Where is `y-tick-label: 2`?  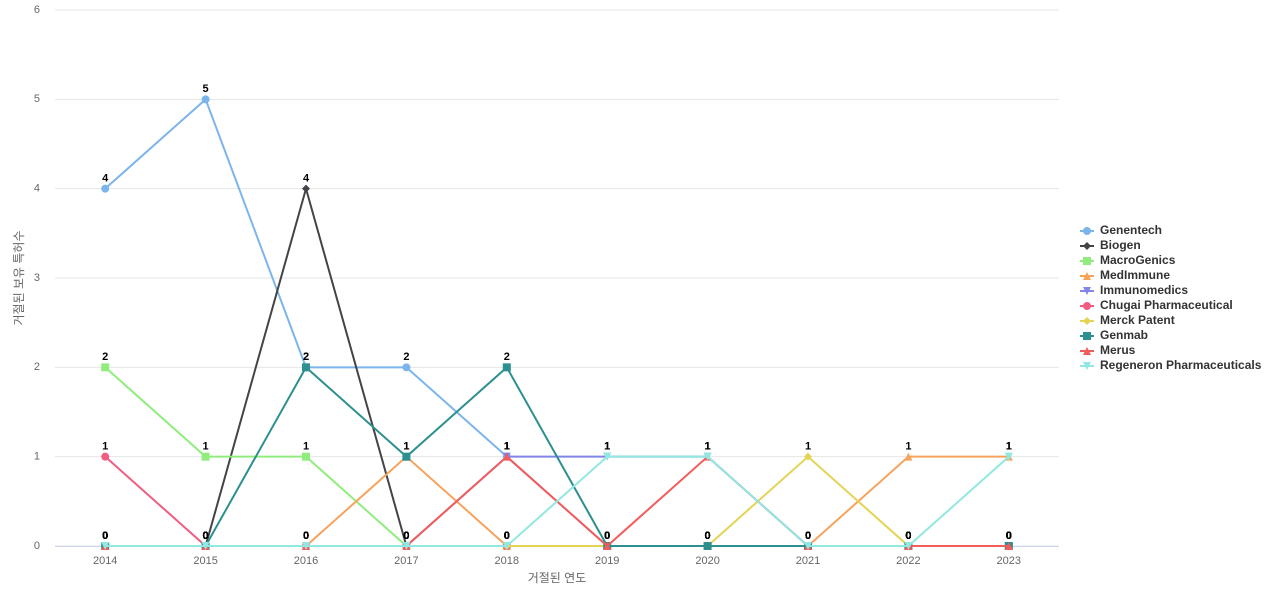 y-tick-label: 2 is located at coordinates (37, 367).